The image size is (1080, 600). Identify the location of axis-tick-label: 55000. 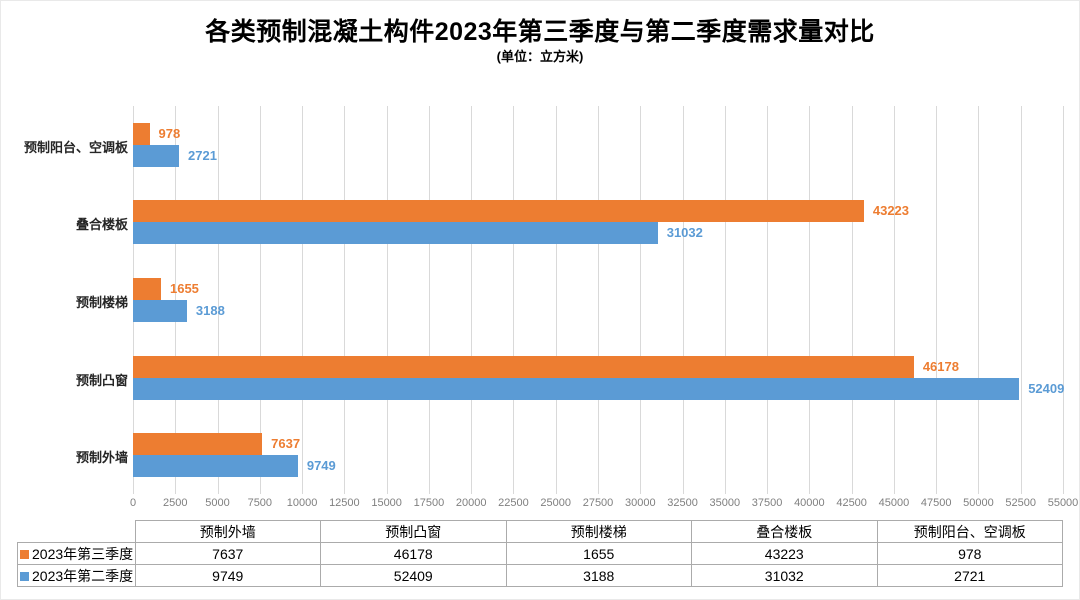
(1063, 503).